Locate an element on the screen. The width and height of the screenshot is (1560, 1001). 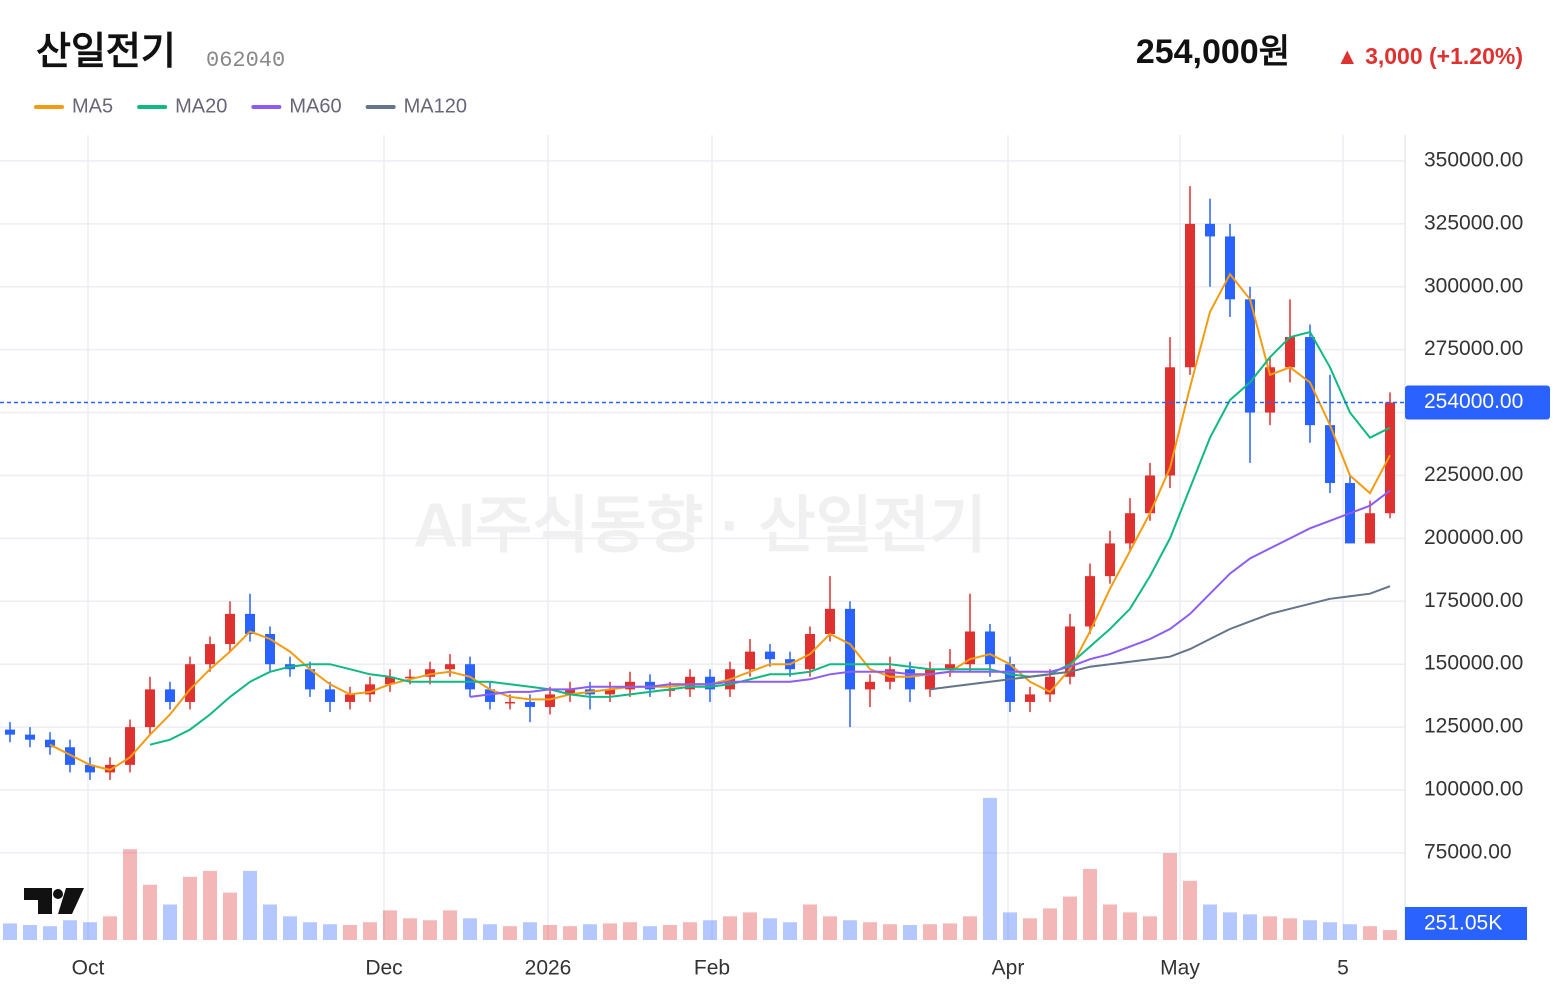
last-price-box is located at coordinates (1477, 402).